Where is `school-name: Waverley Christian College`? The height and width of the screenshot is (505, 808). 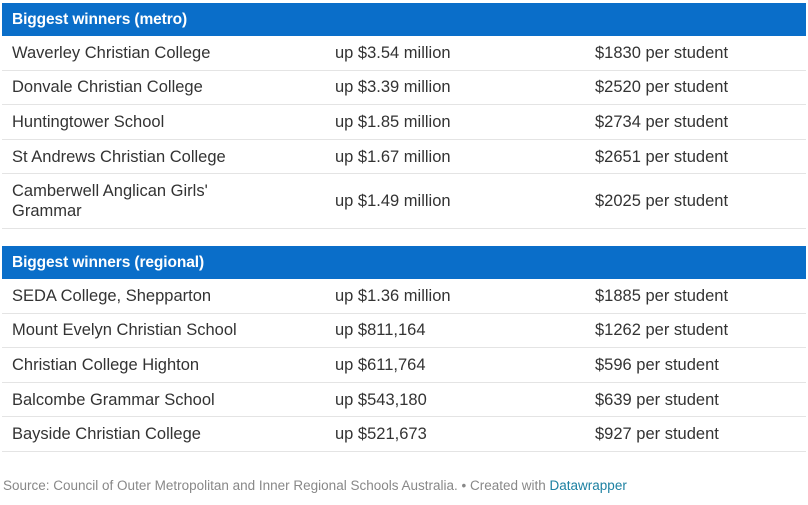 school-name: Waverley Christian College is located at coordinates (111, 52).